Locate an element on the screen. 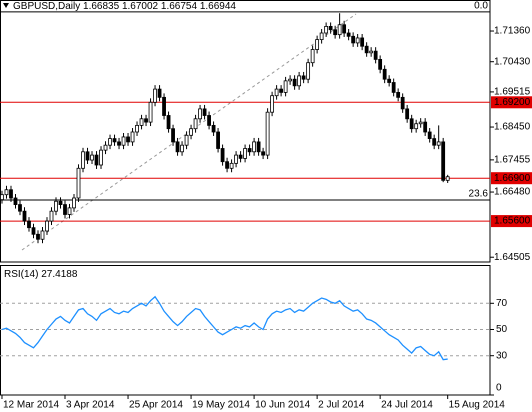 This screenshot has width=532, height=412. close-value: 1.66944 is located at coordinates (218, 6).